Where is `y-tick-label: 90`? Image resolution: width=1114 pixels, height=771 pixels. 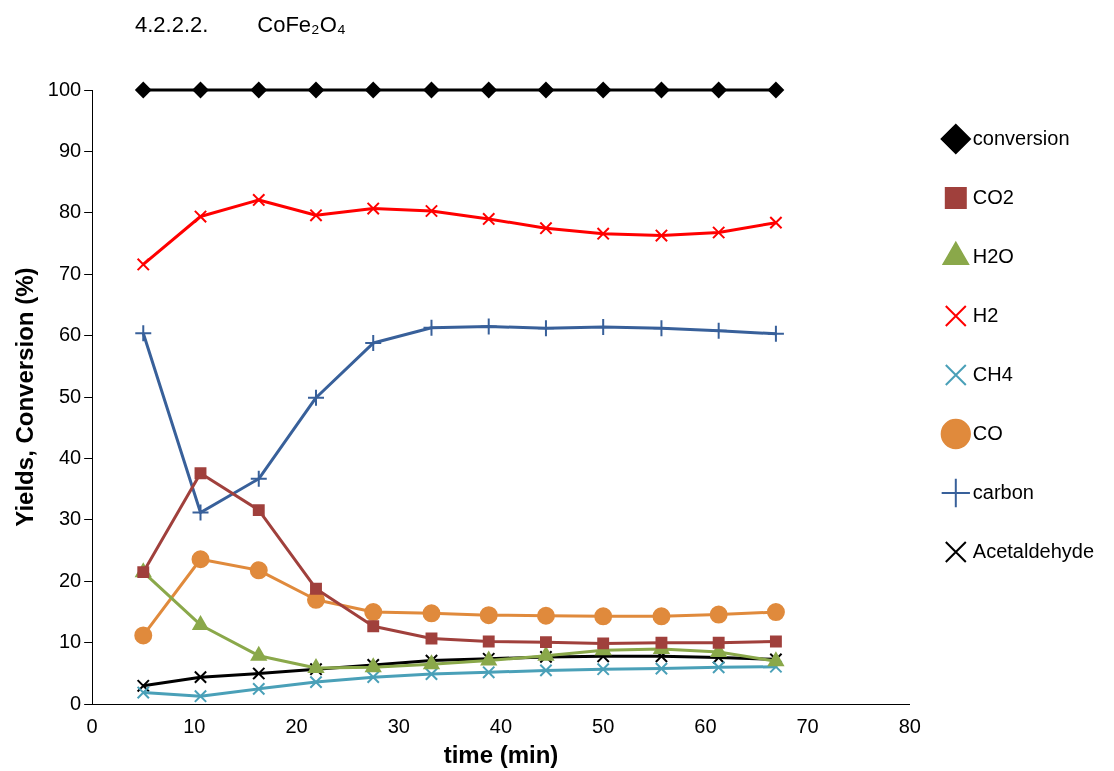
y-tick-label: 90 is located at coordinates (70, 149).